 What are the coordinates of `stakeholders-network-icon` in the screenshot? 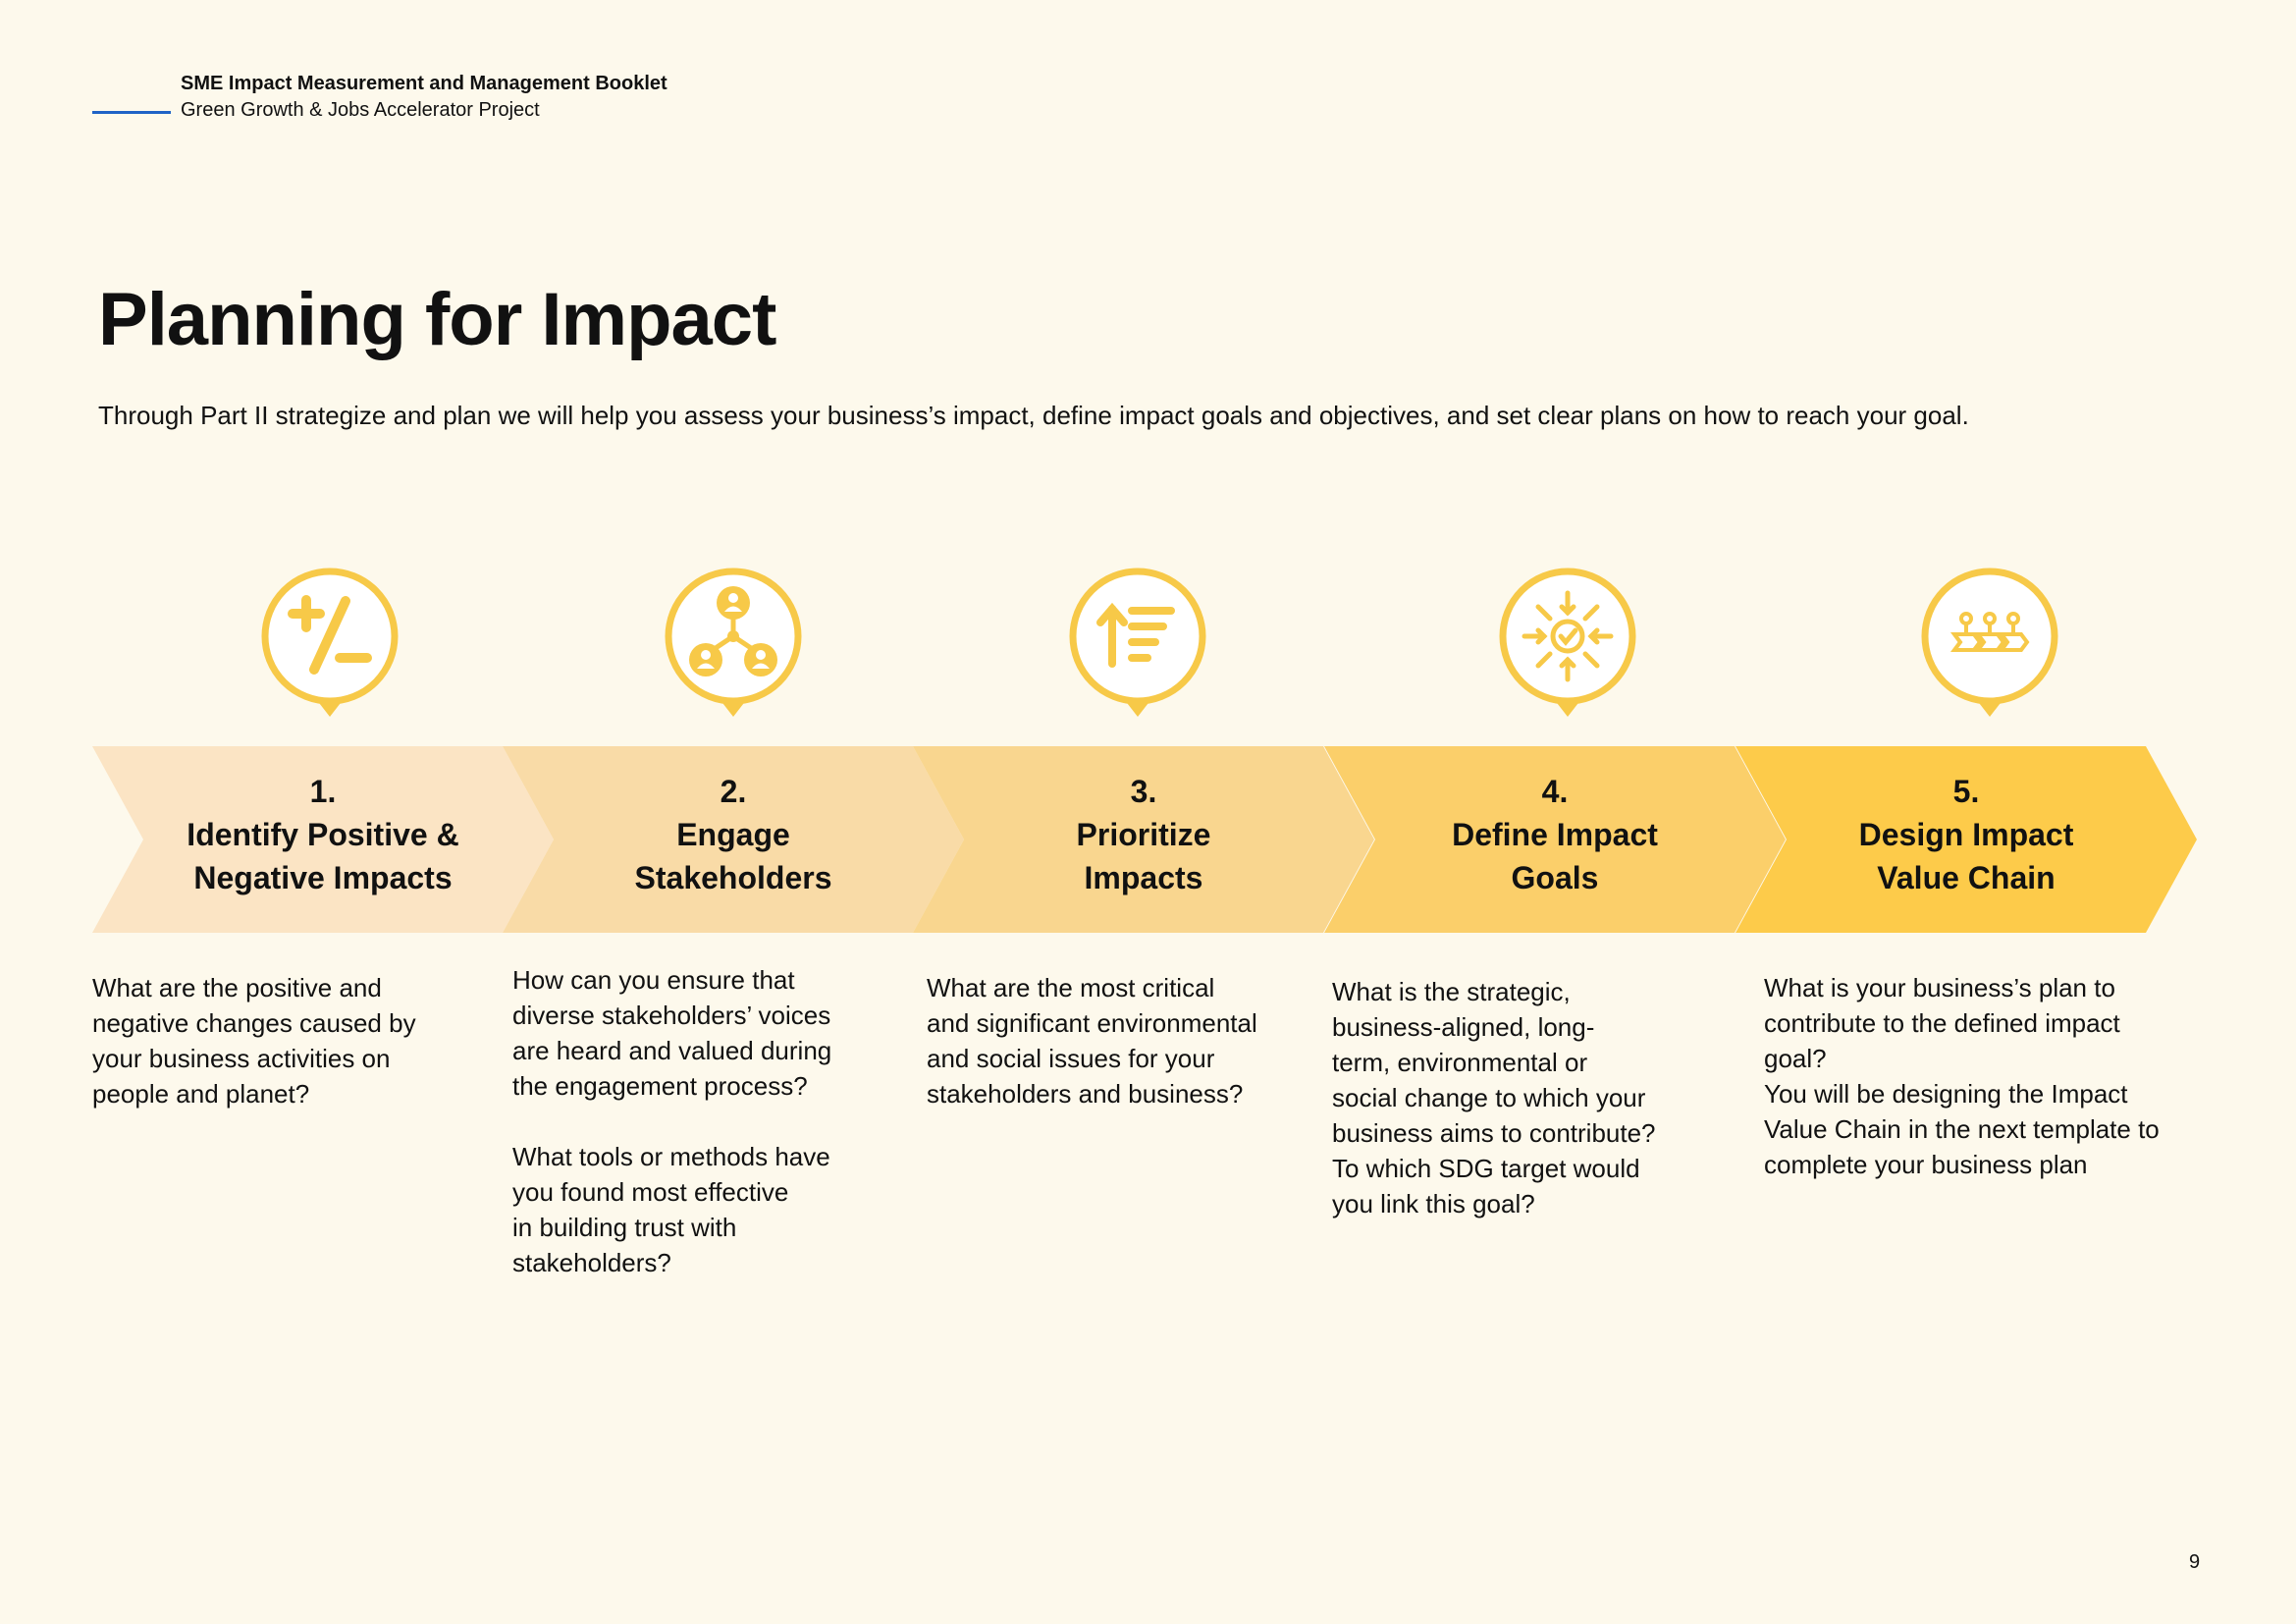 It's located at (734, 646).